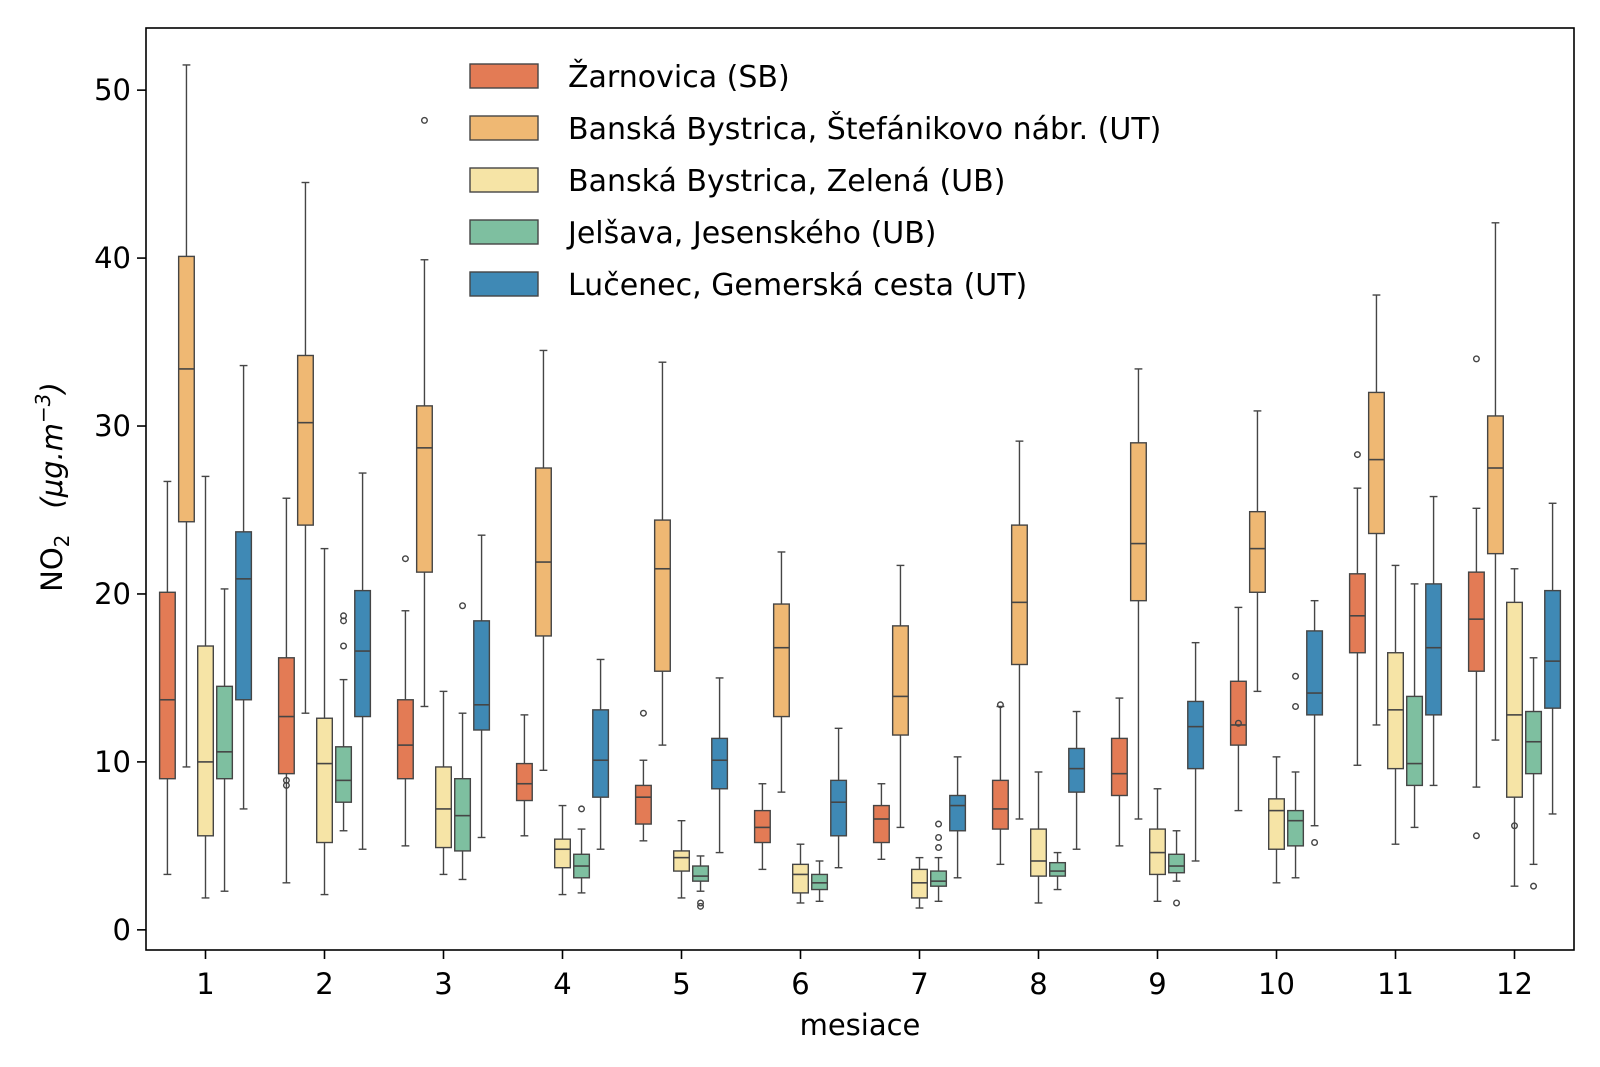  Describe the element at coordinates (860, 1025) in the screenshot. I see `x-axis-label: mesiace` at that location.